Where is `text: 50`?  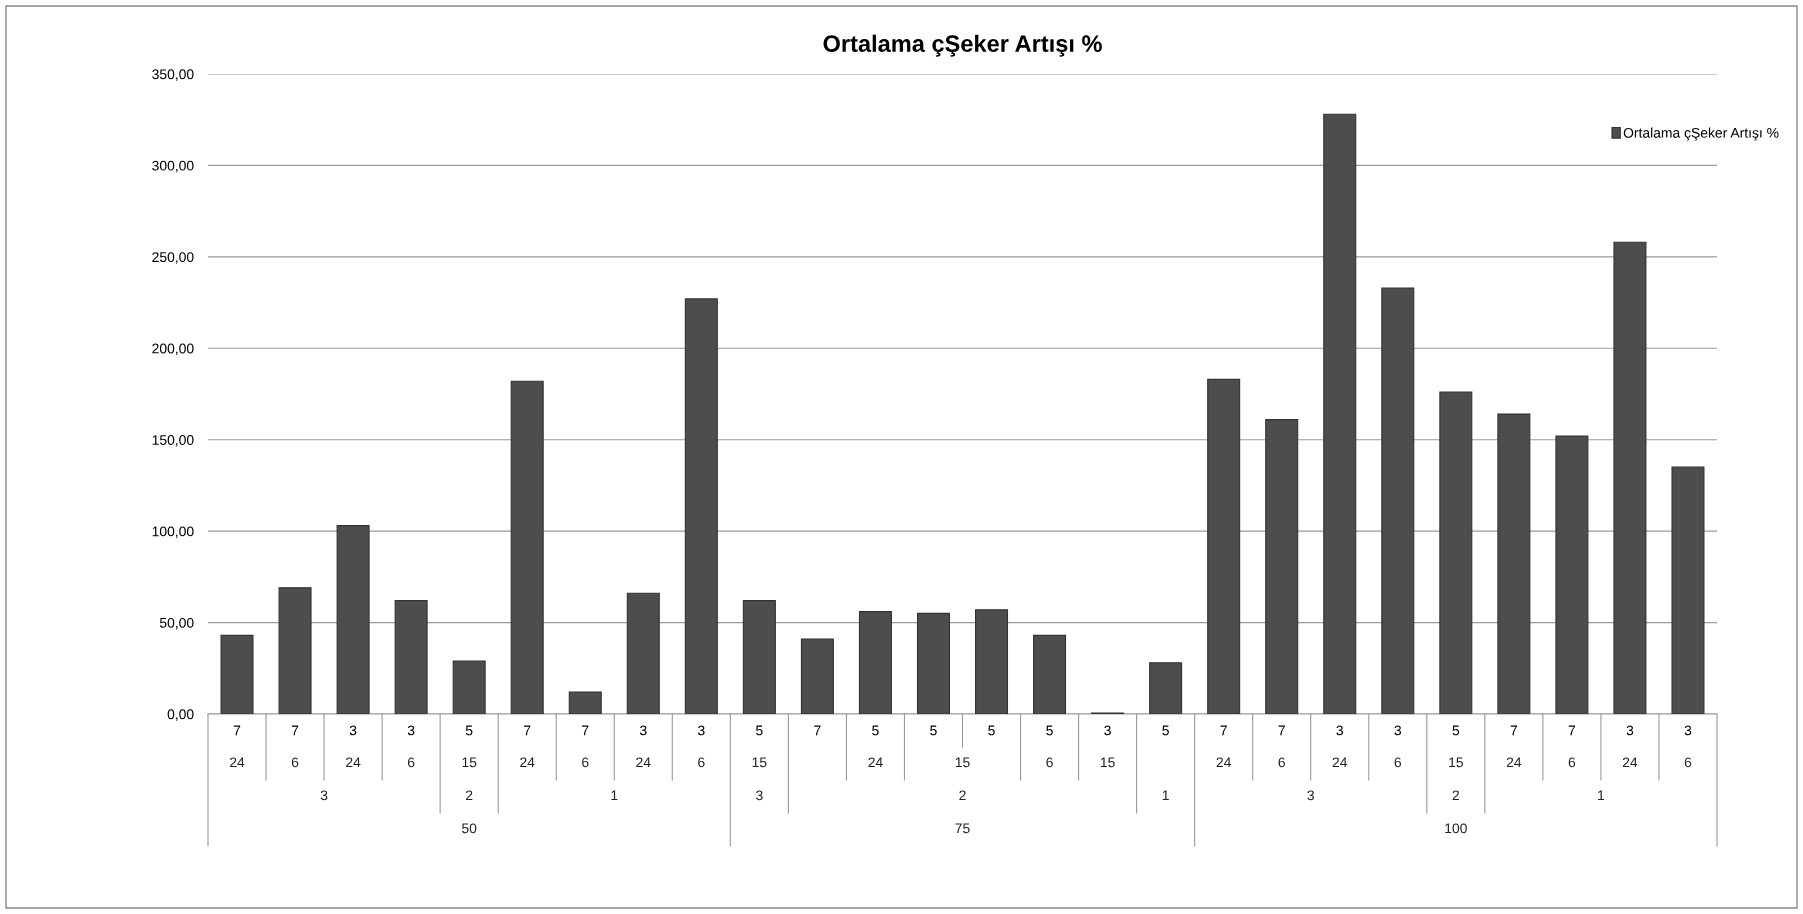 text: 50 is located at coordinates (469, 828).